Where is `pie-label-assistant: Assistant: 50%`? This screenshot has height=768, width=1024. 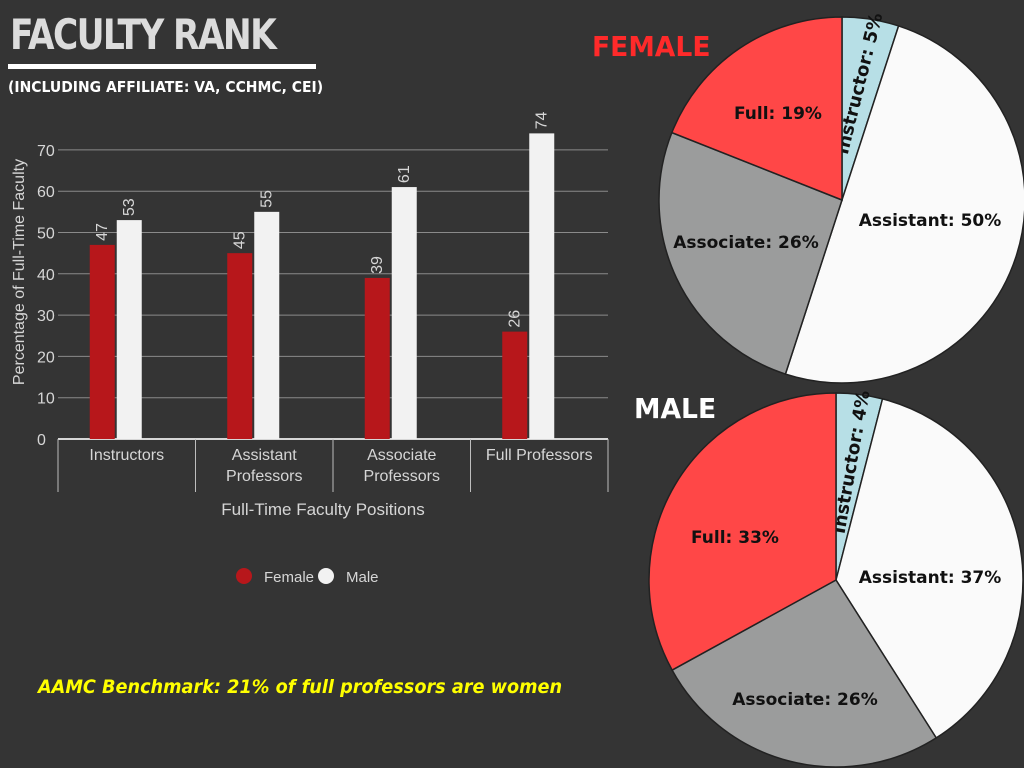 pie-label-assistant: Assistant: 50% is located at coordinates (930, 221).